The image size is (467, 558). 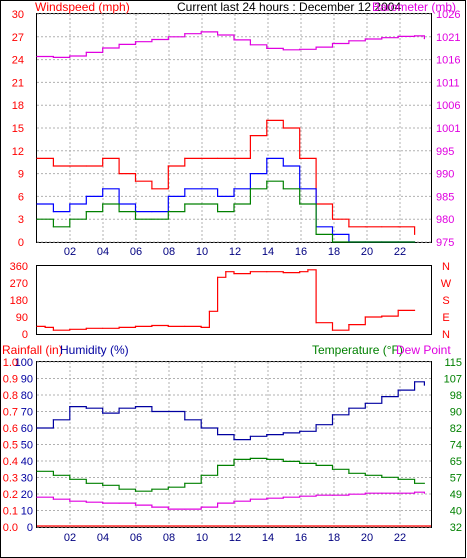 What do you see at coordinates (21, 220) in the screenshot?
I see `wind-ytick-1: 3` at bounding box center [21, 220].